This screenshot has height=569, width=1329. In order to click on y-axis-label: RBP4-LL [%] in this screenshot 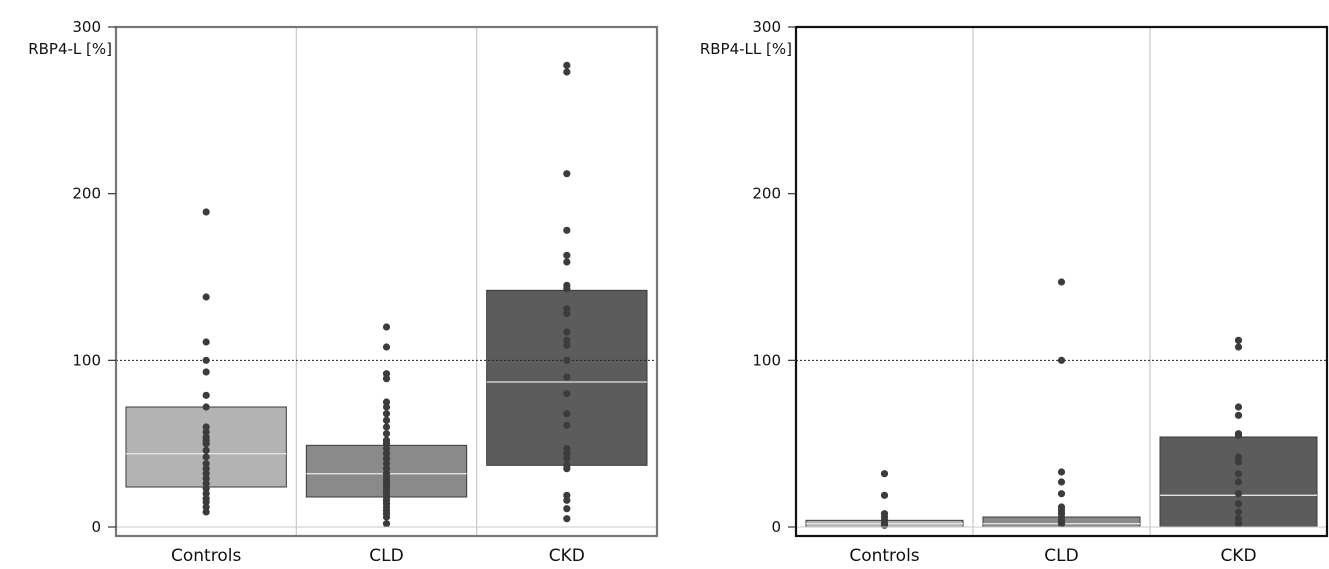, I will do `click(746, 49)`.